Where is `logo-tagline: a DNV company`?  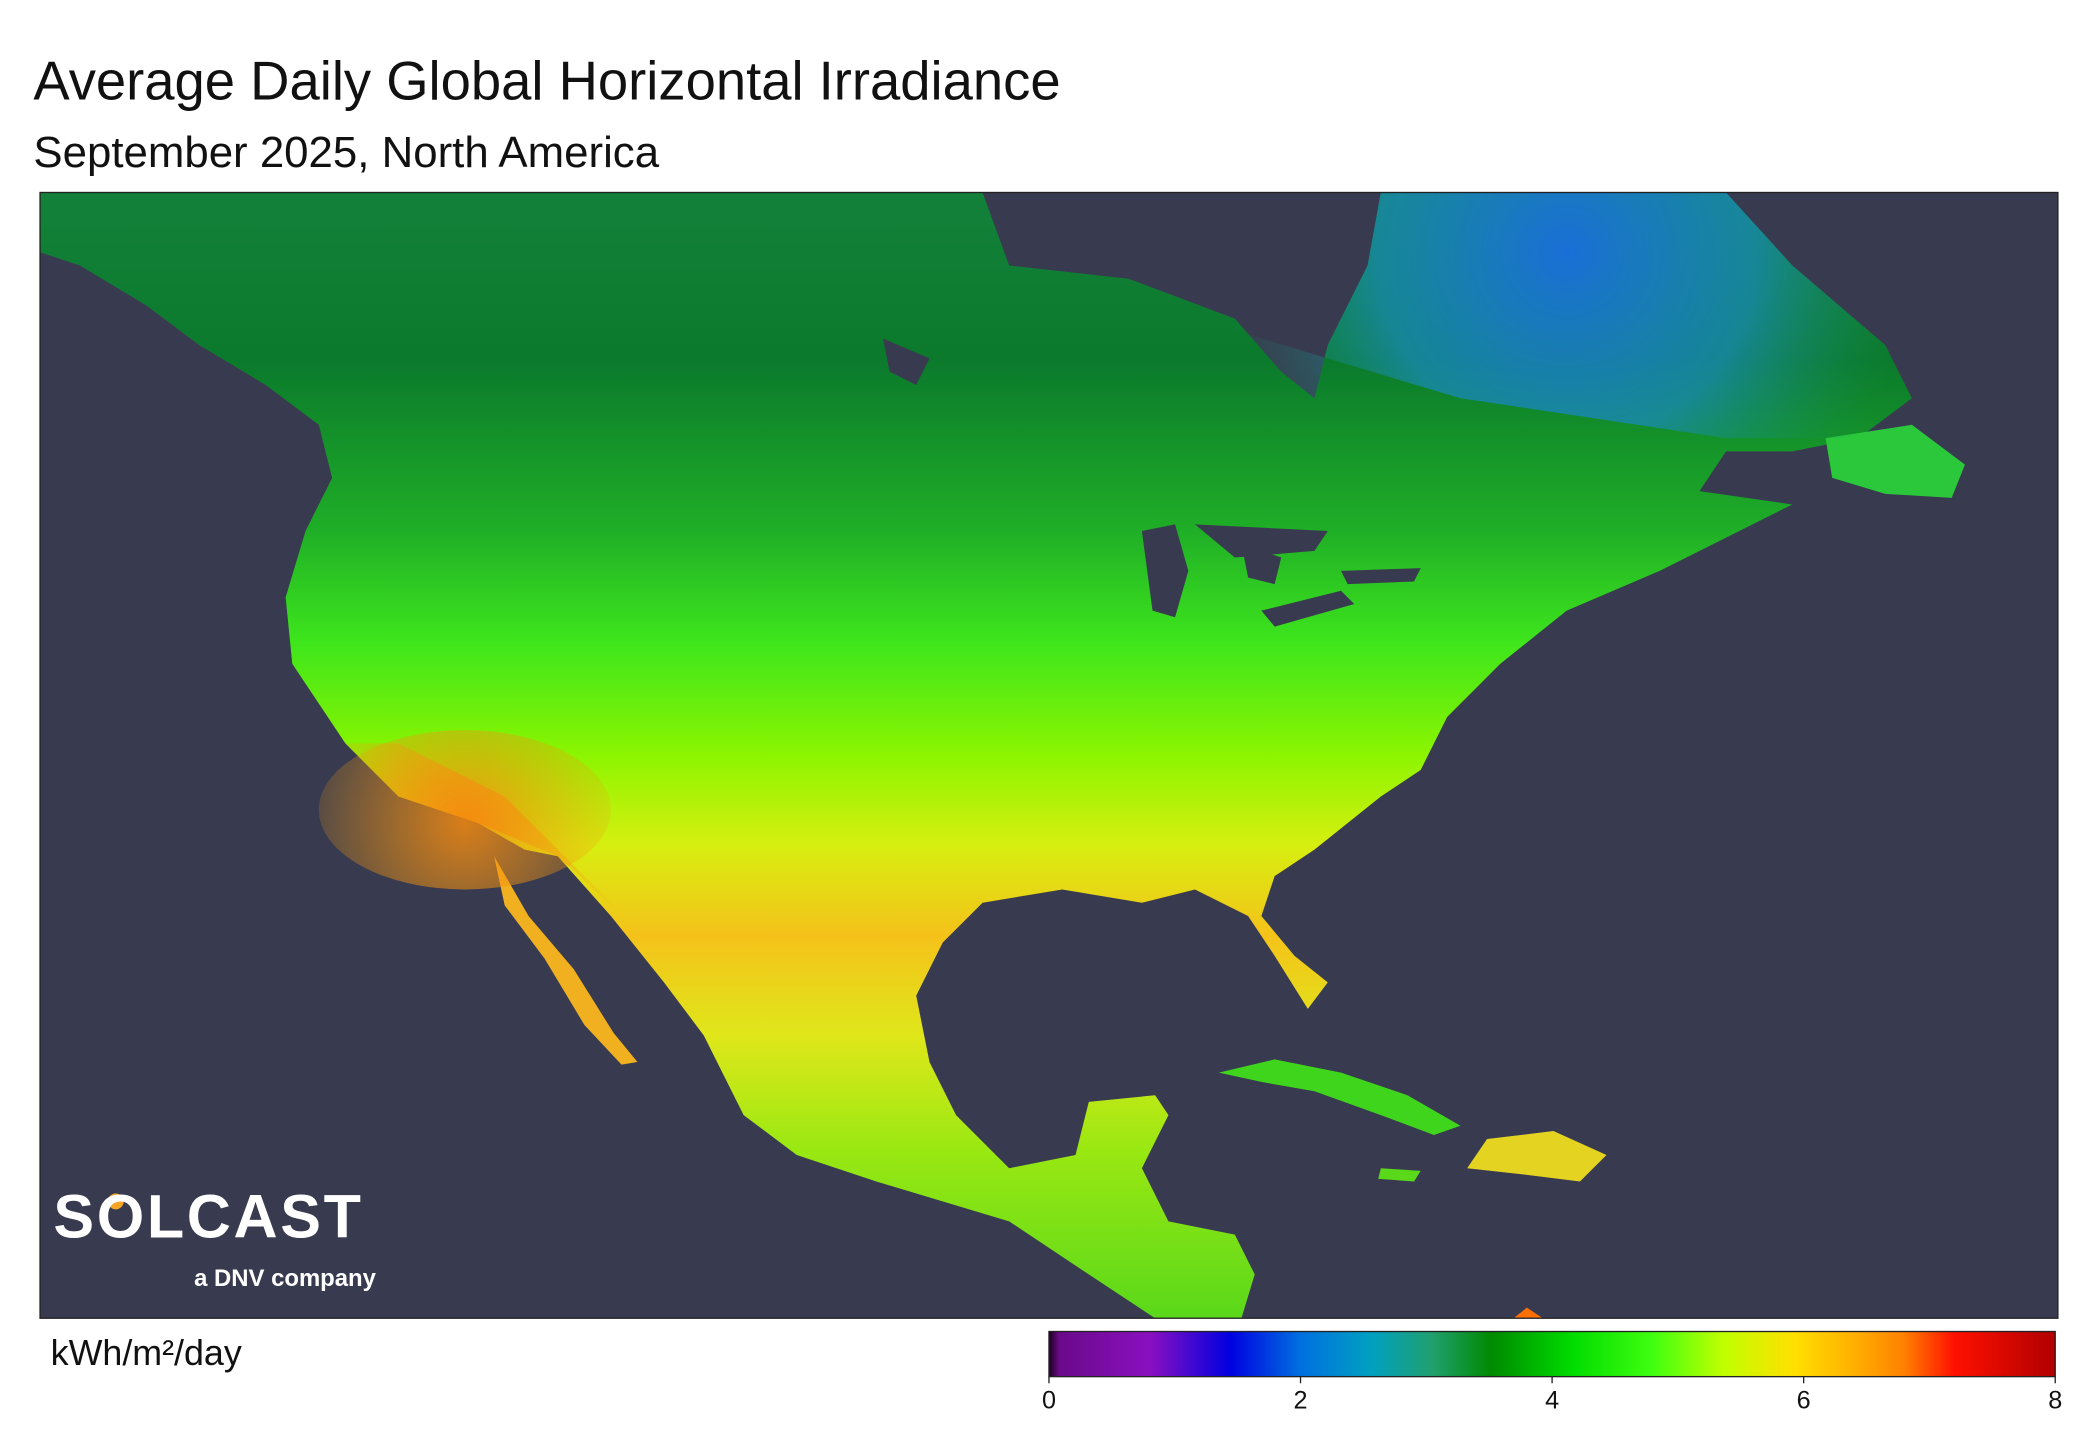 logo-tagline: a DNV company is located at coordinates (285, 1278).